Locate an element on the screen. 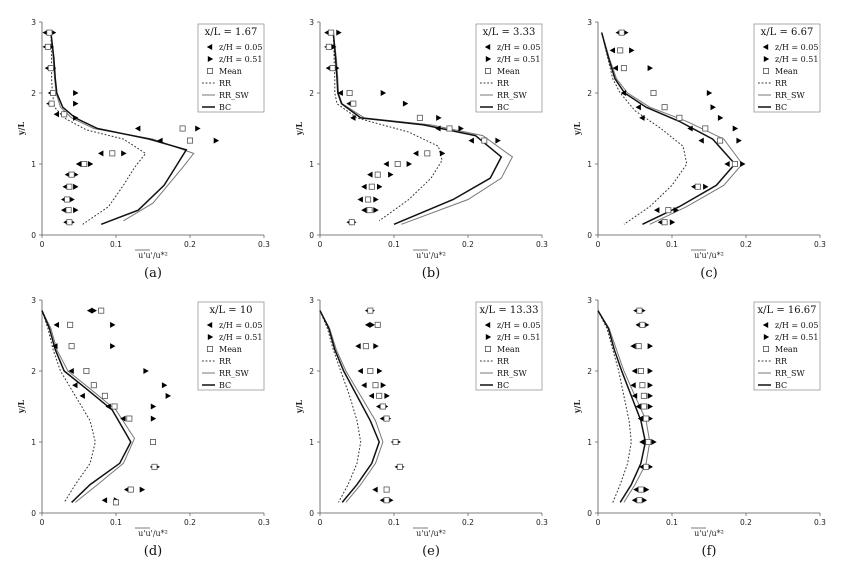 This screenshot has width=848, height=580. x-tick-label: 0.2 is located at coordinates (190, 522).